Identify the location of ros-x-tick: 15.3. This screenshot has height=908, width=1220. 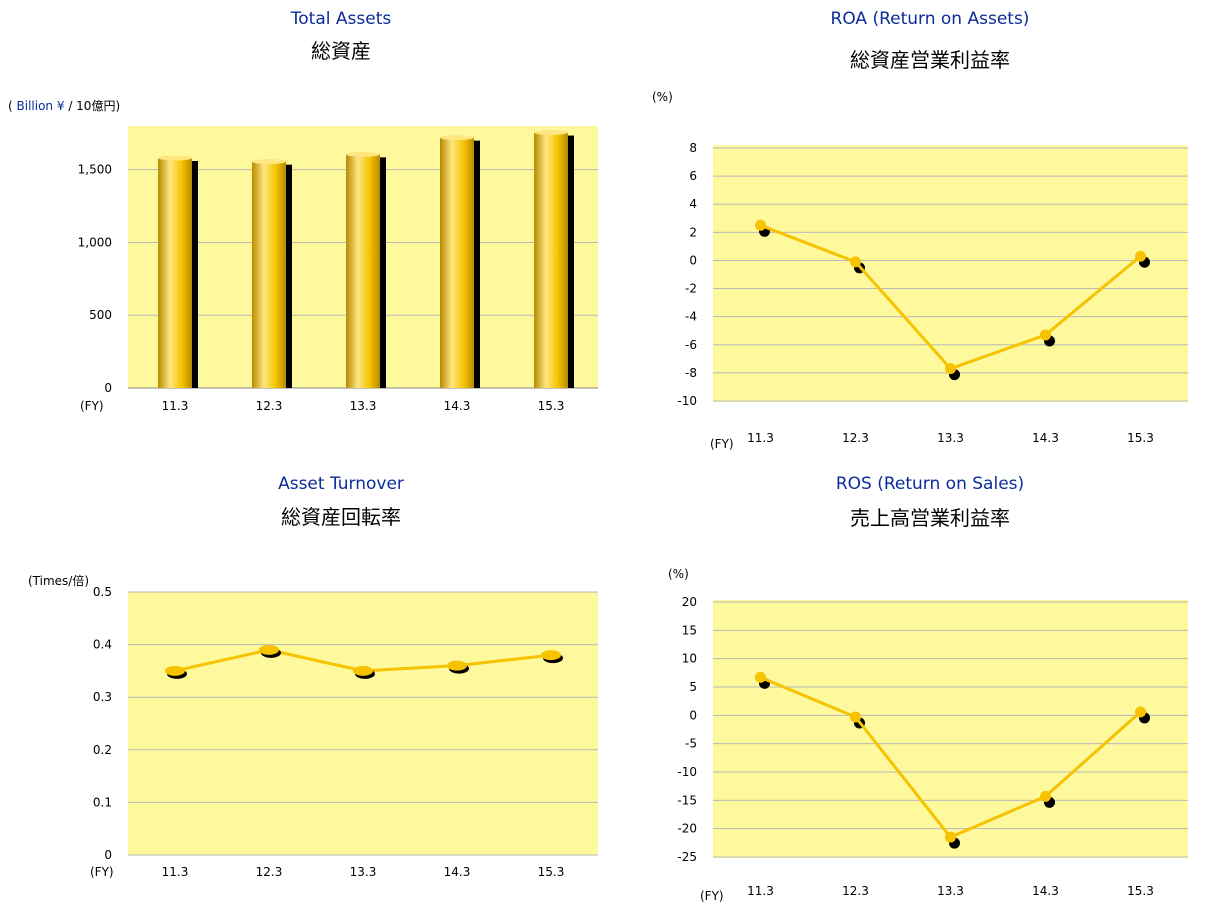
(1140, 891).